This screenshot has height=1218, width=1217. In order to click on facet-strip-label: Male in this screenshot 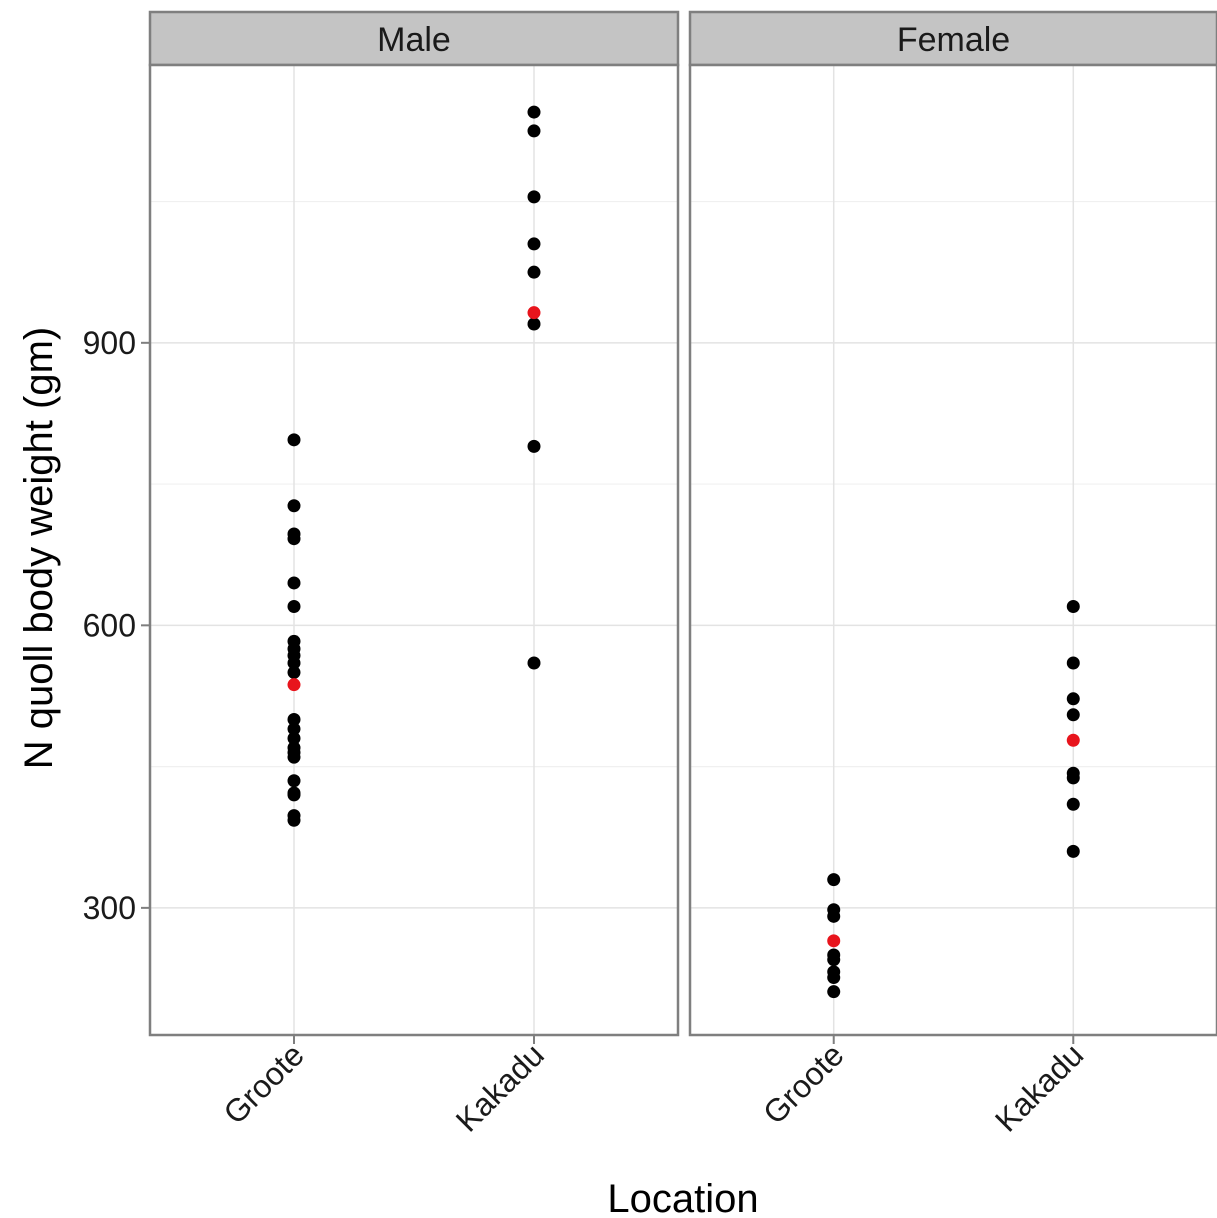, I will do `click(414, 40)`.